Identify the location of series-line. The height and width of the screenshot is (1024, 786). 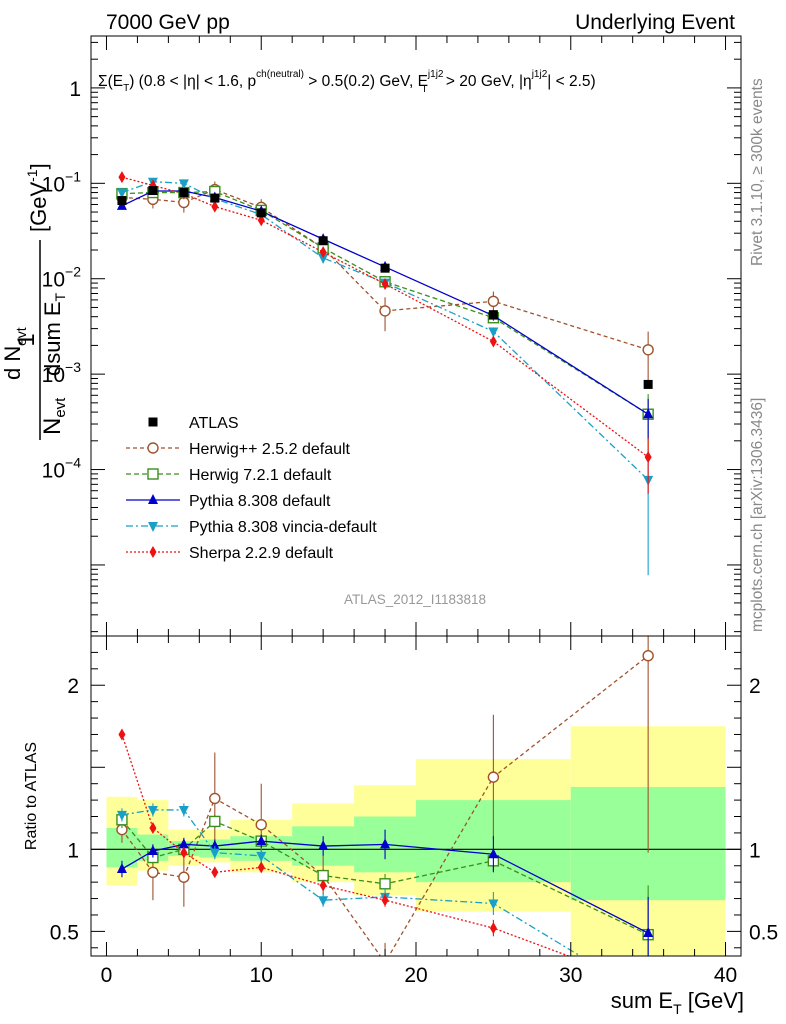
(385, 302).